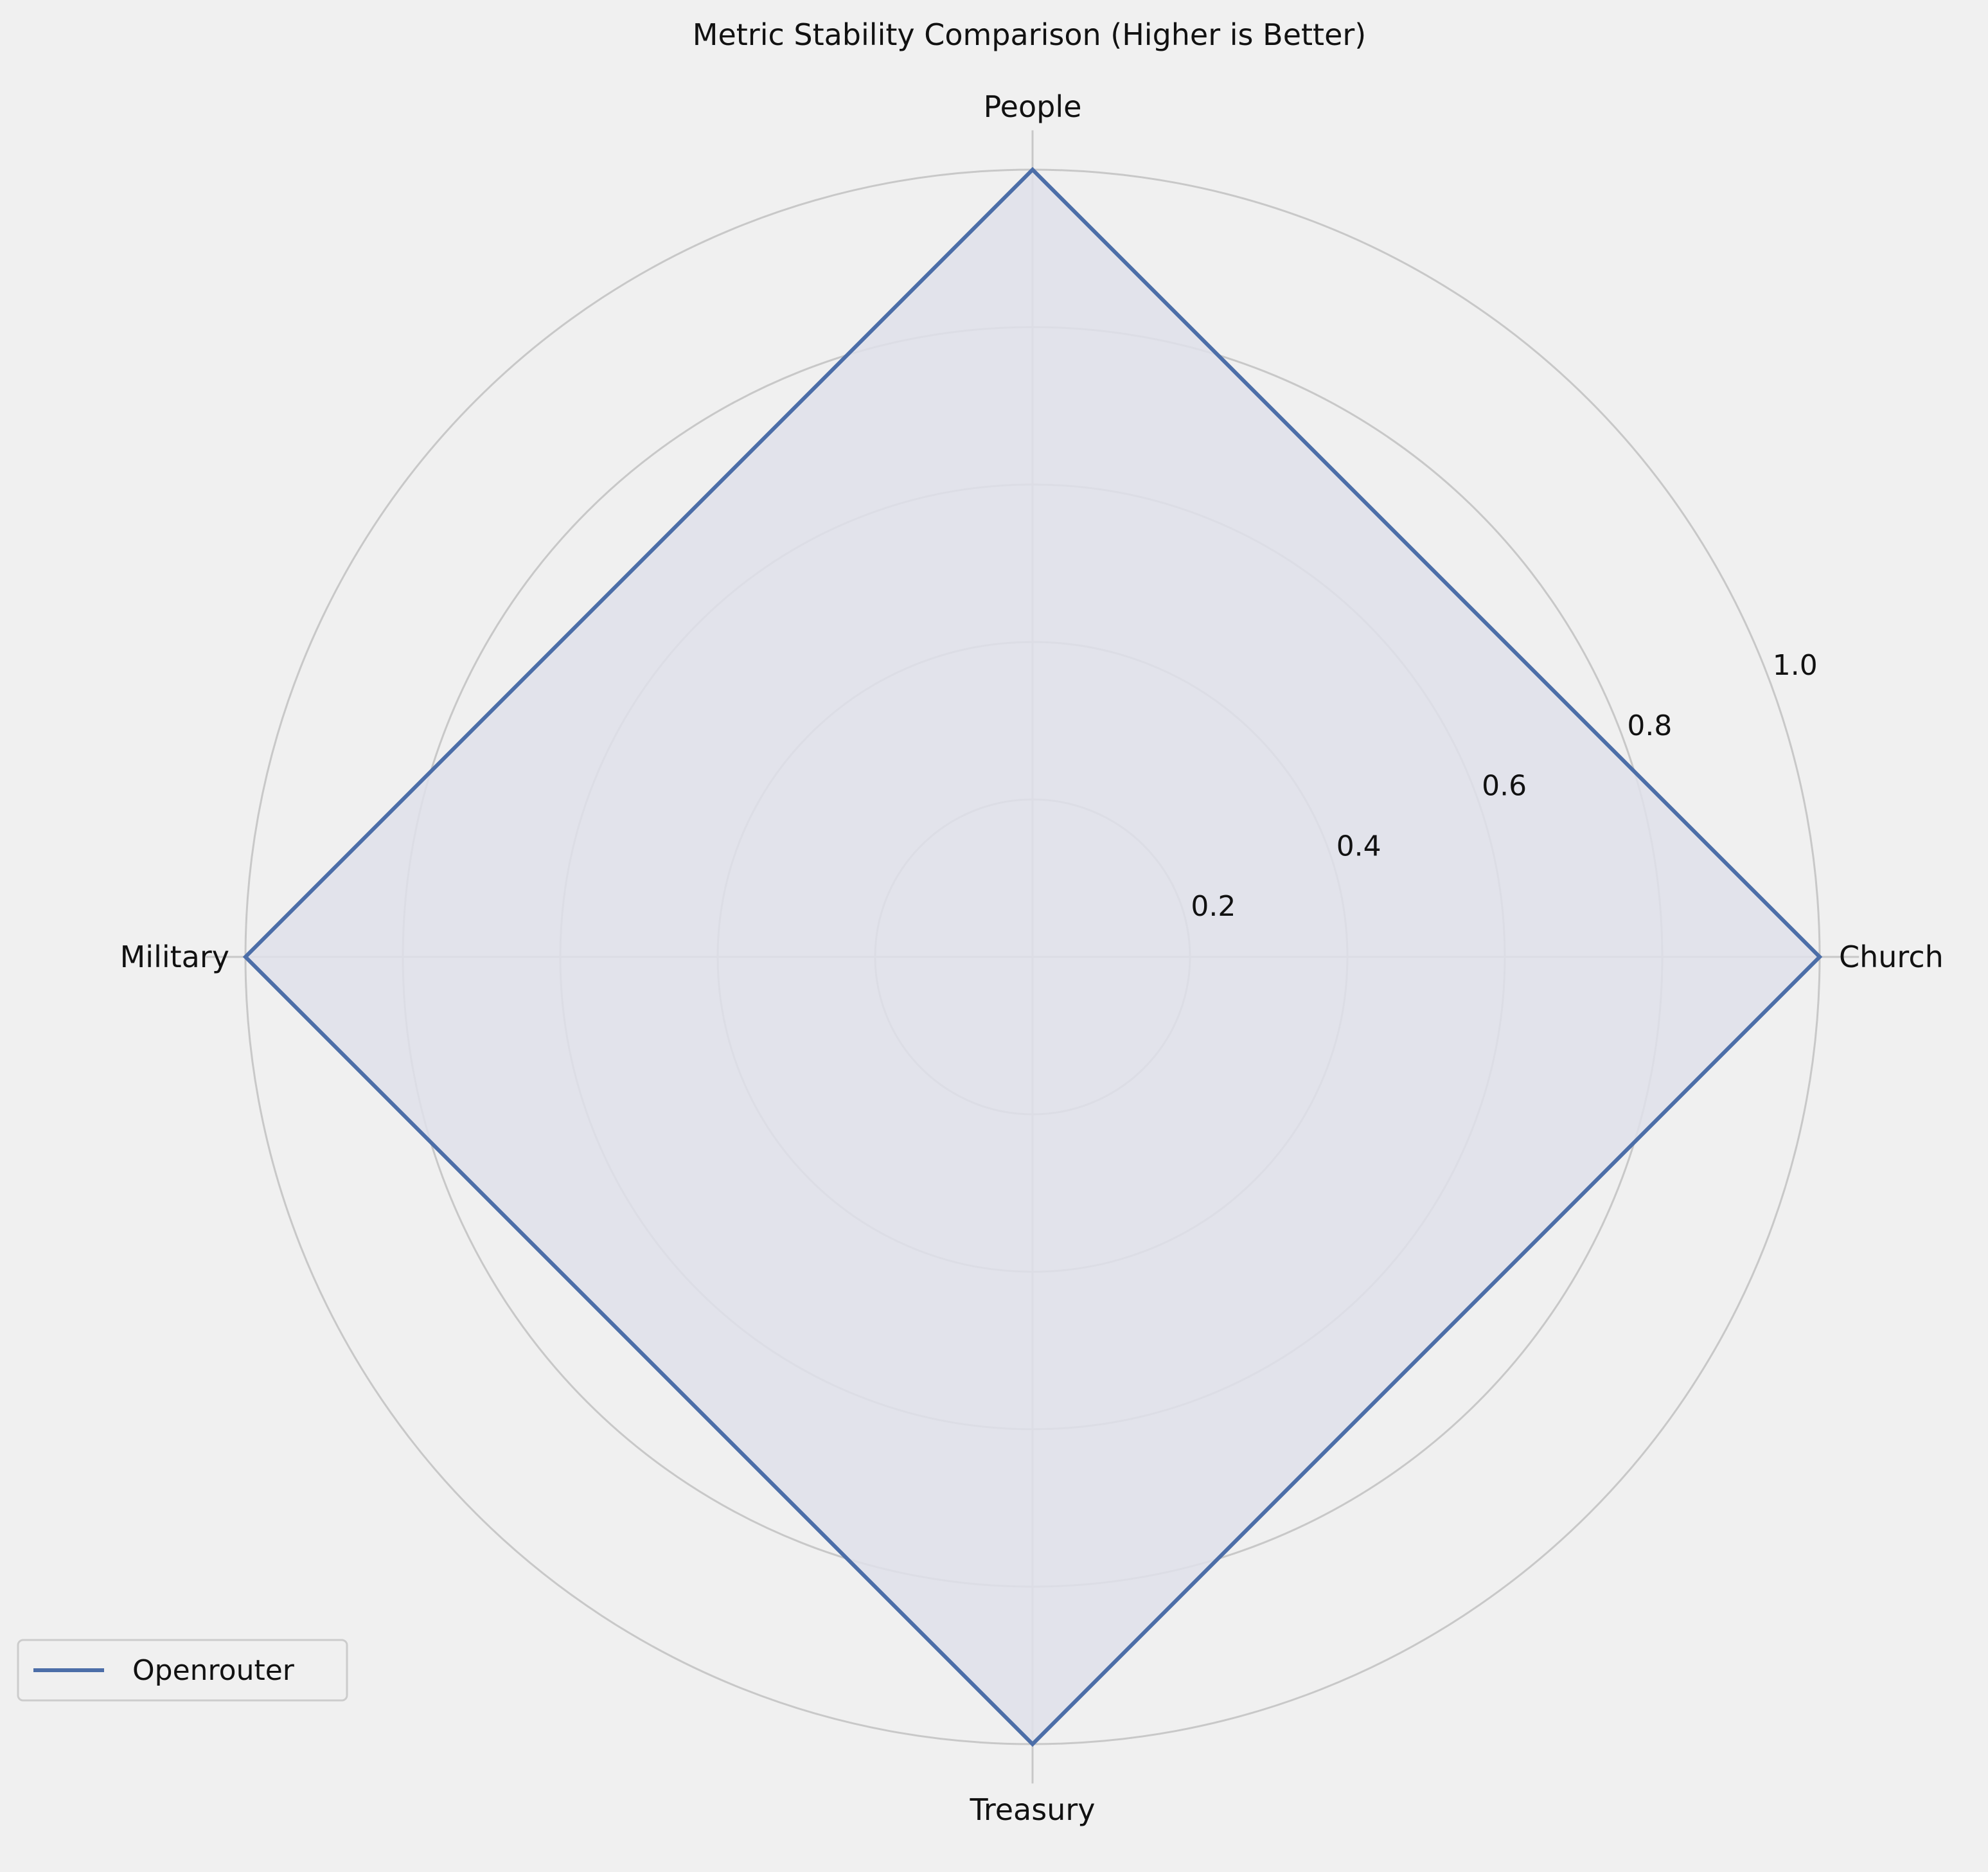 The height and width of the screenshot is (1872, 1988). Describe the element at coordinates (1033, 1810) in the screenshot. I see `category-label-treasury: Treasury` at that location.